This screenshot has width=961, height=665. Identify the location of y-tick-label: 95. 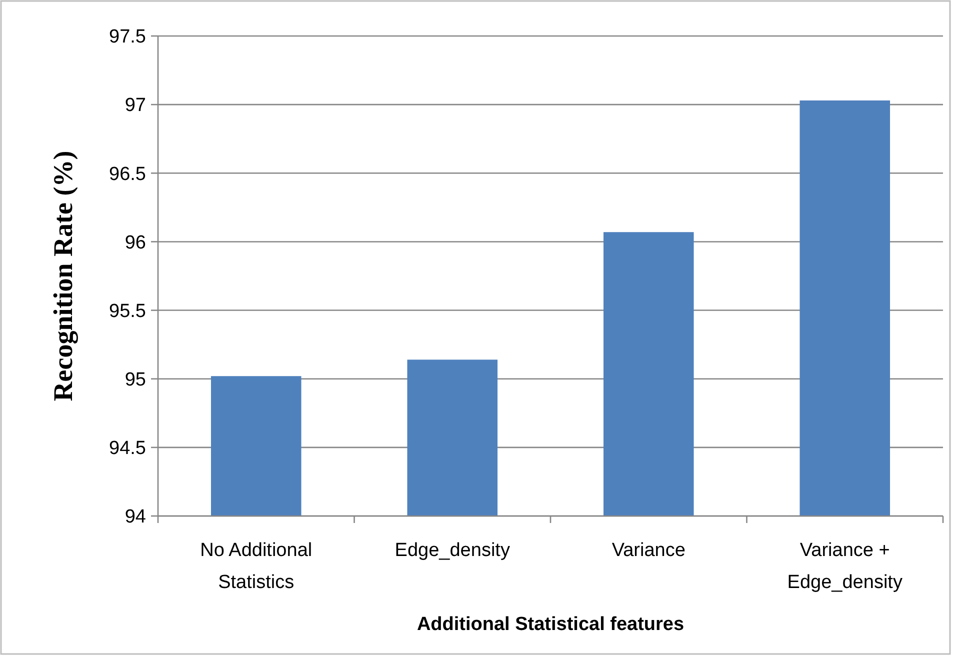
(135, 380).